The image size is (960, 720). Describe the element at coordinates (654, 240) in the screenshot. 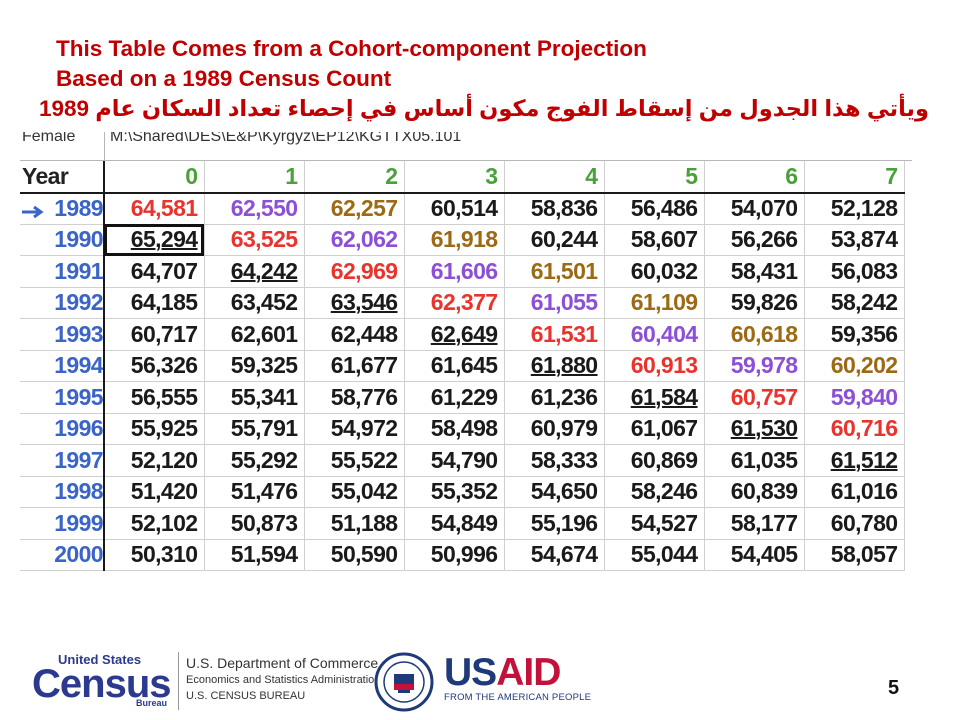

I see `table-cell: 58,607` at that location.